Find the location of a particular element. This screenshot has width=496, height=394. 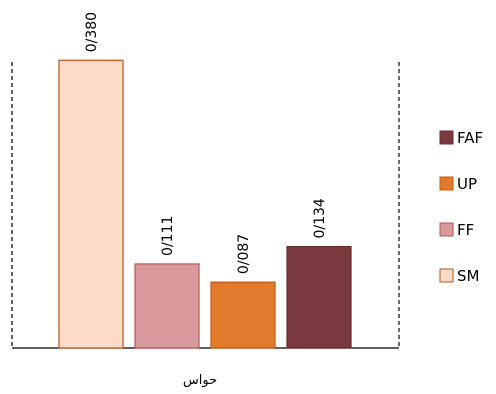

bar-label-sm: 0/380 is located at coordinates (92, 32).